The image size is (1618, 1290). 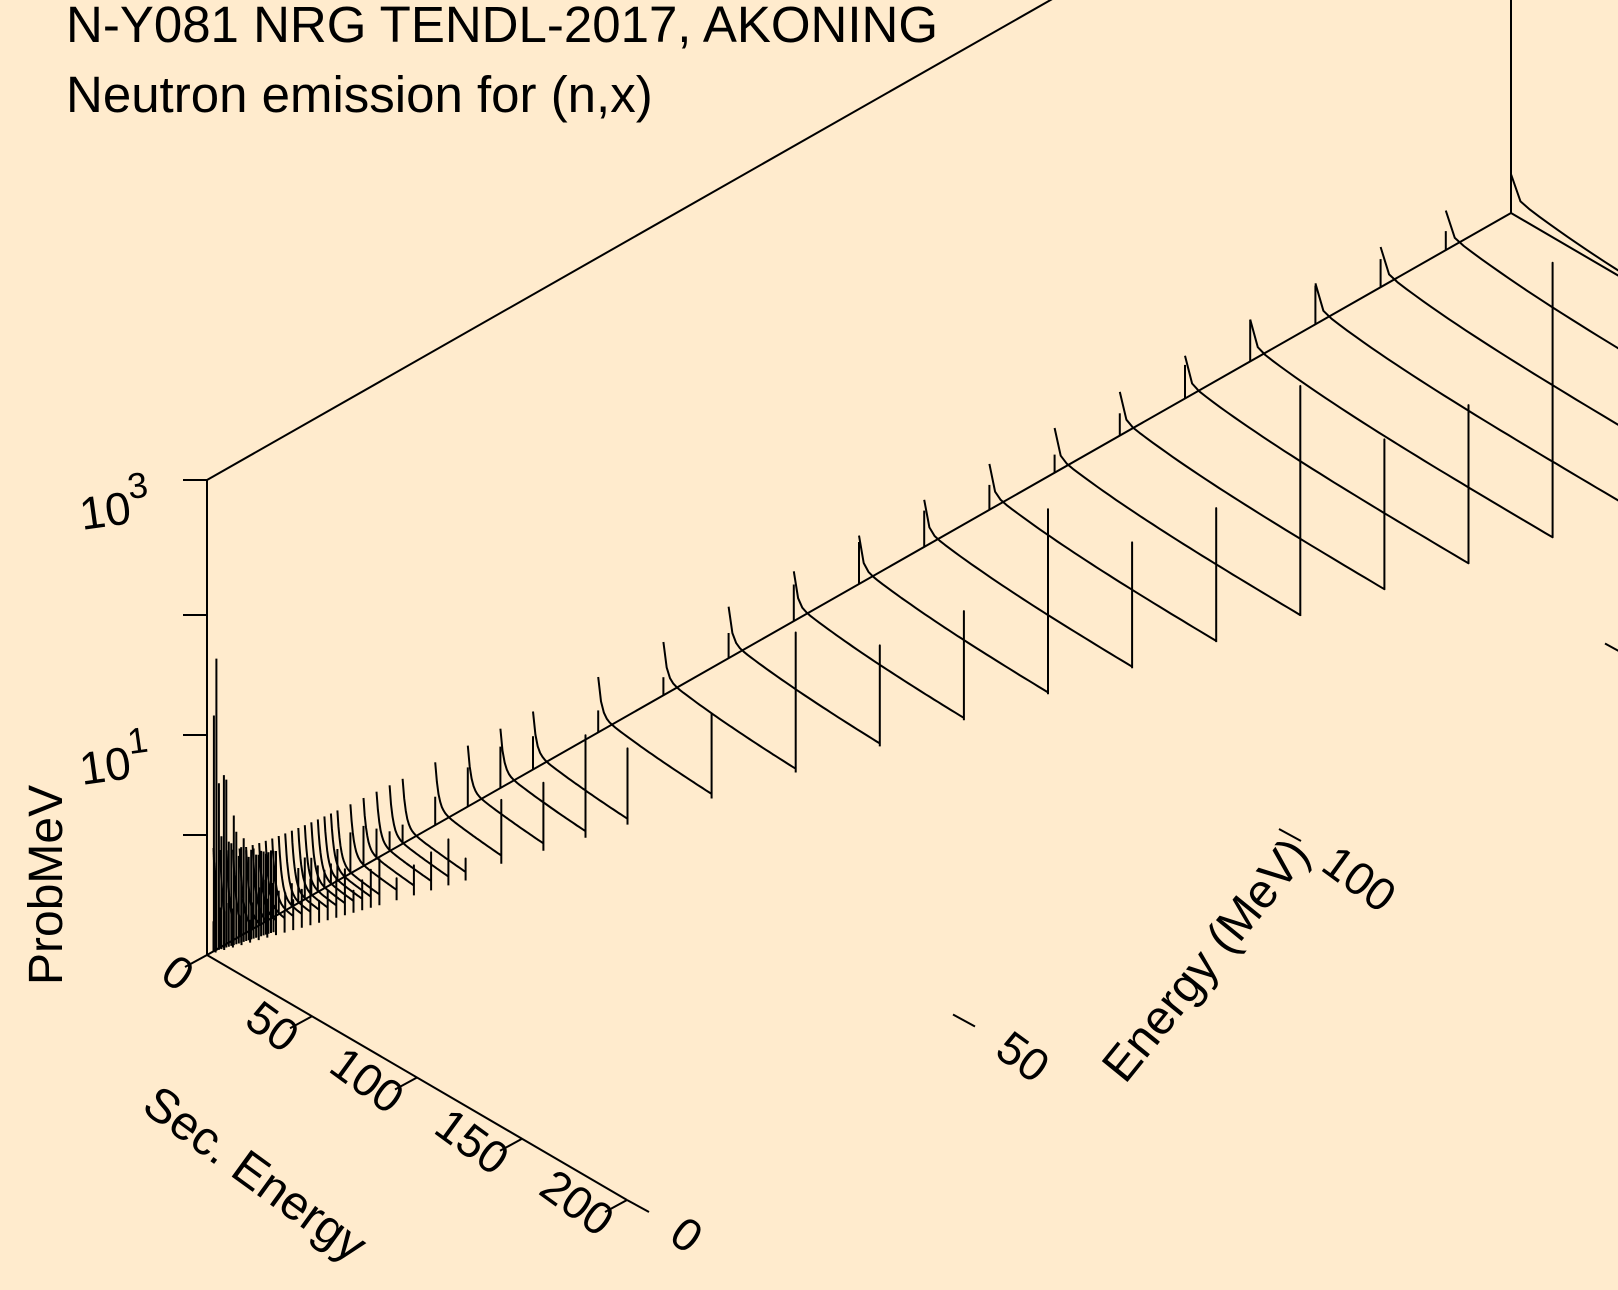 I want to click on curve-e60, so click(x=655, y=737).